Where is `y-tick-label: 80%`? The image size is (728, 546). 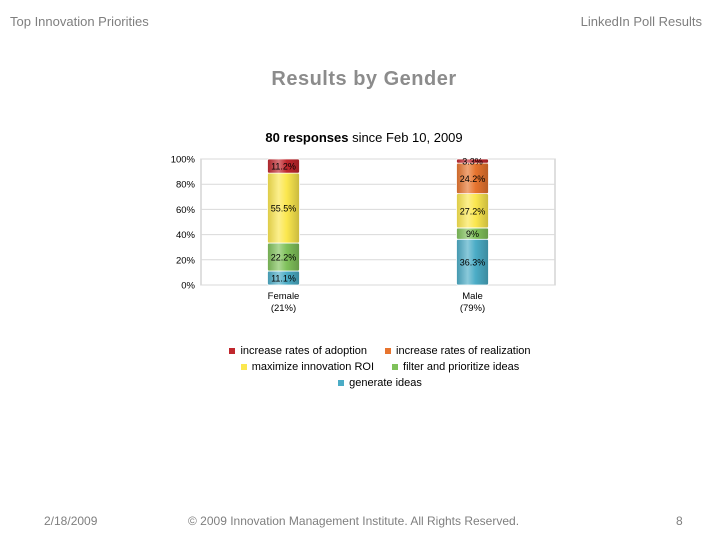 y-tick-label: 80% is located at coordinates (186, 185).